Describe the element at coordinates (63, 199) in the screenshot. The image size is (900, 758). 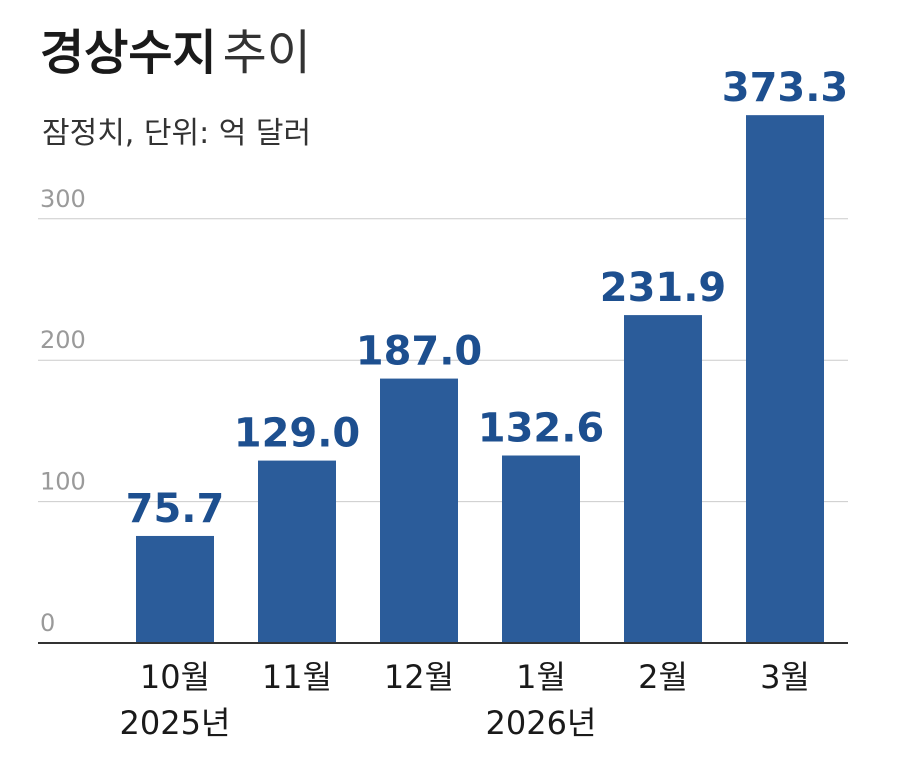
I see `y-tick-label: 300` at that location.